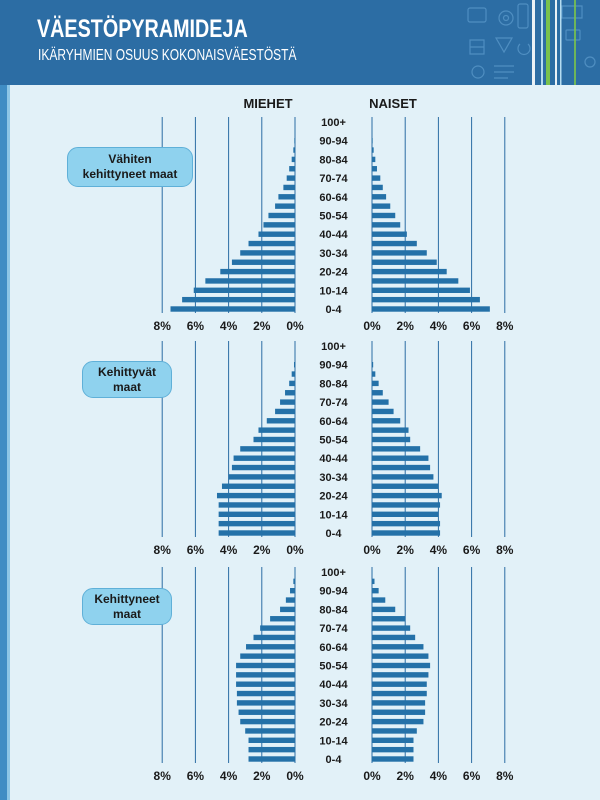 This screenshot has height=800, width=600. Describe the element at coordinates (262, 550) in the screenshot. I see `tick-label-men: 2%` at that location.